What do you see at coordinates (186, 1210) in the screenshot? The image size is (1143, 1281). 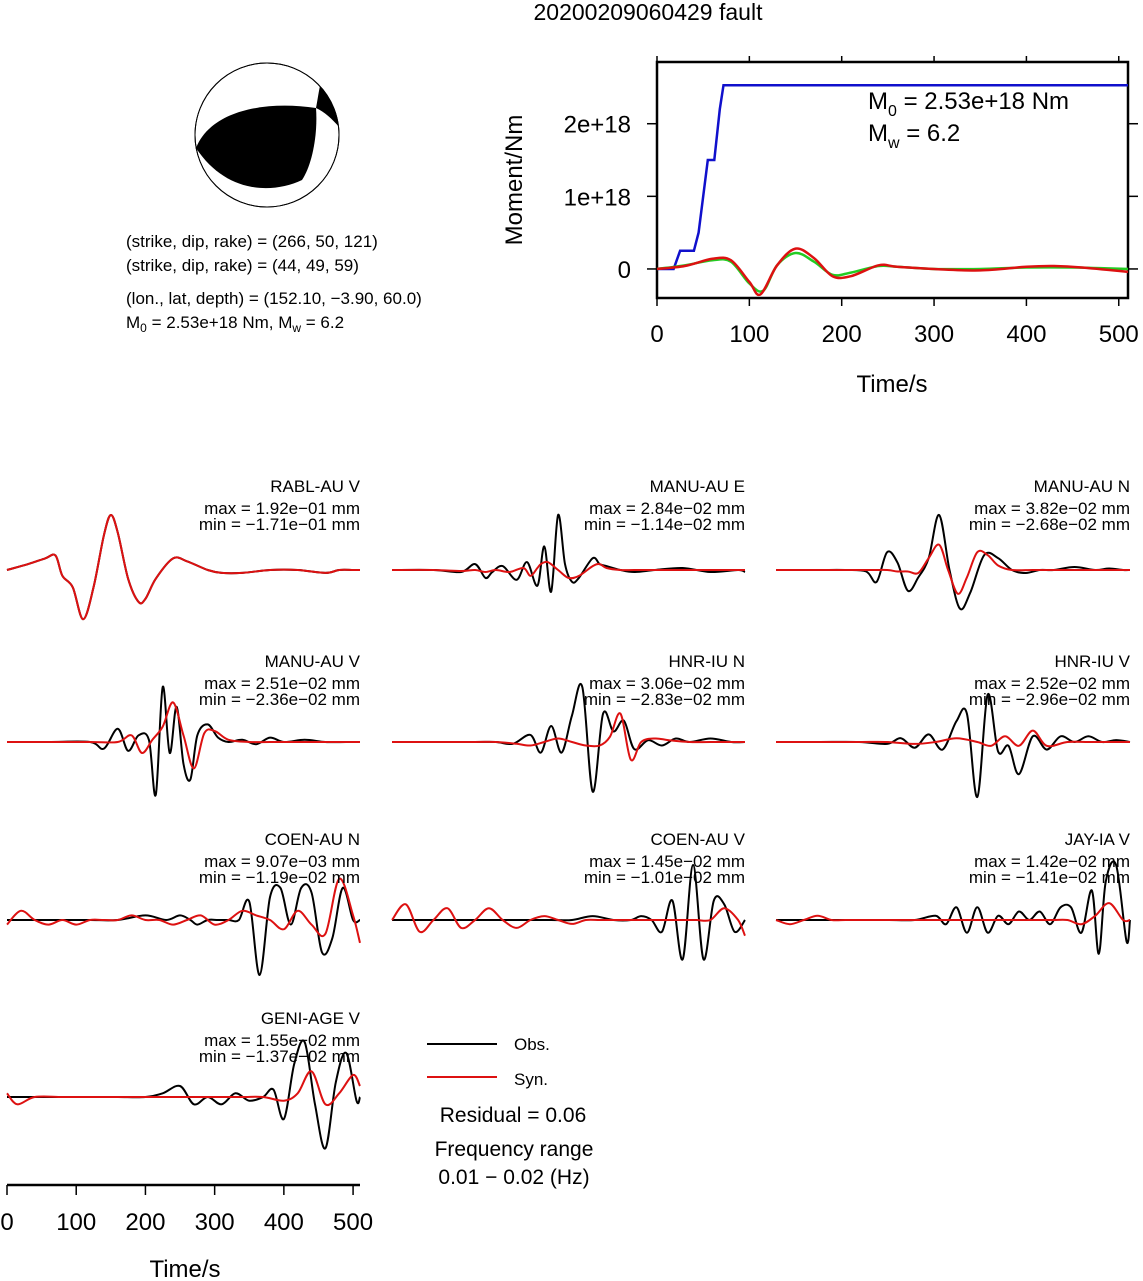 I see `waveform-xticks: 0 100 200 300 400 500` at bounding box center [186, 1210].